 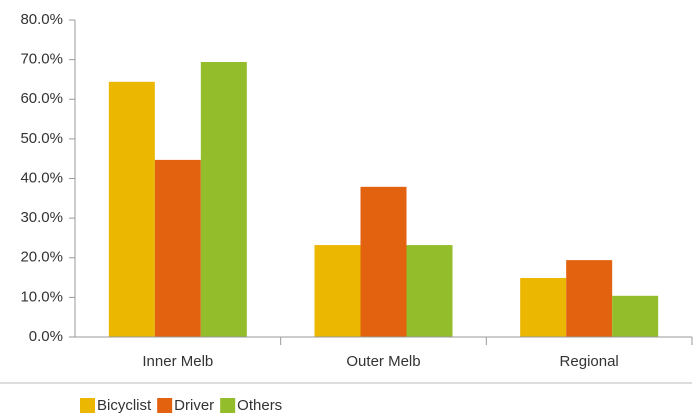 I want to click on y-tick-label: 40.0%, so click(x=41, y=177).